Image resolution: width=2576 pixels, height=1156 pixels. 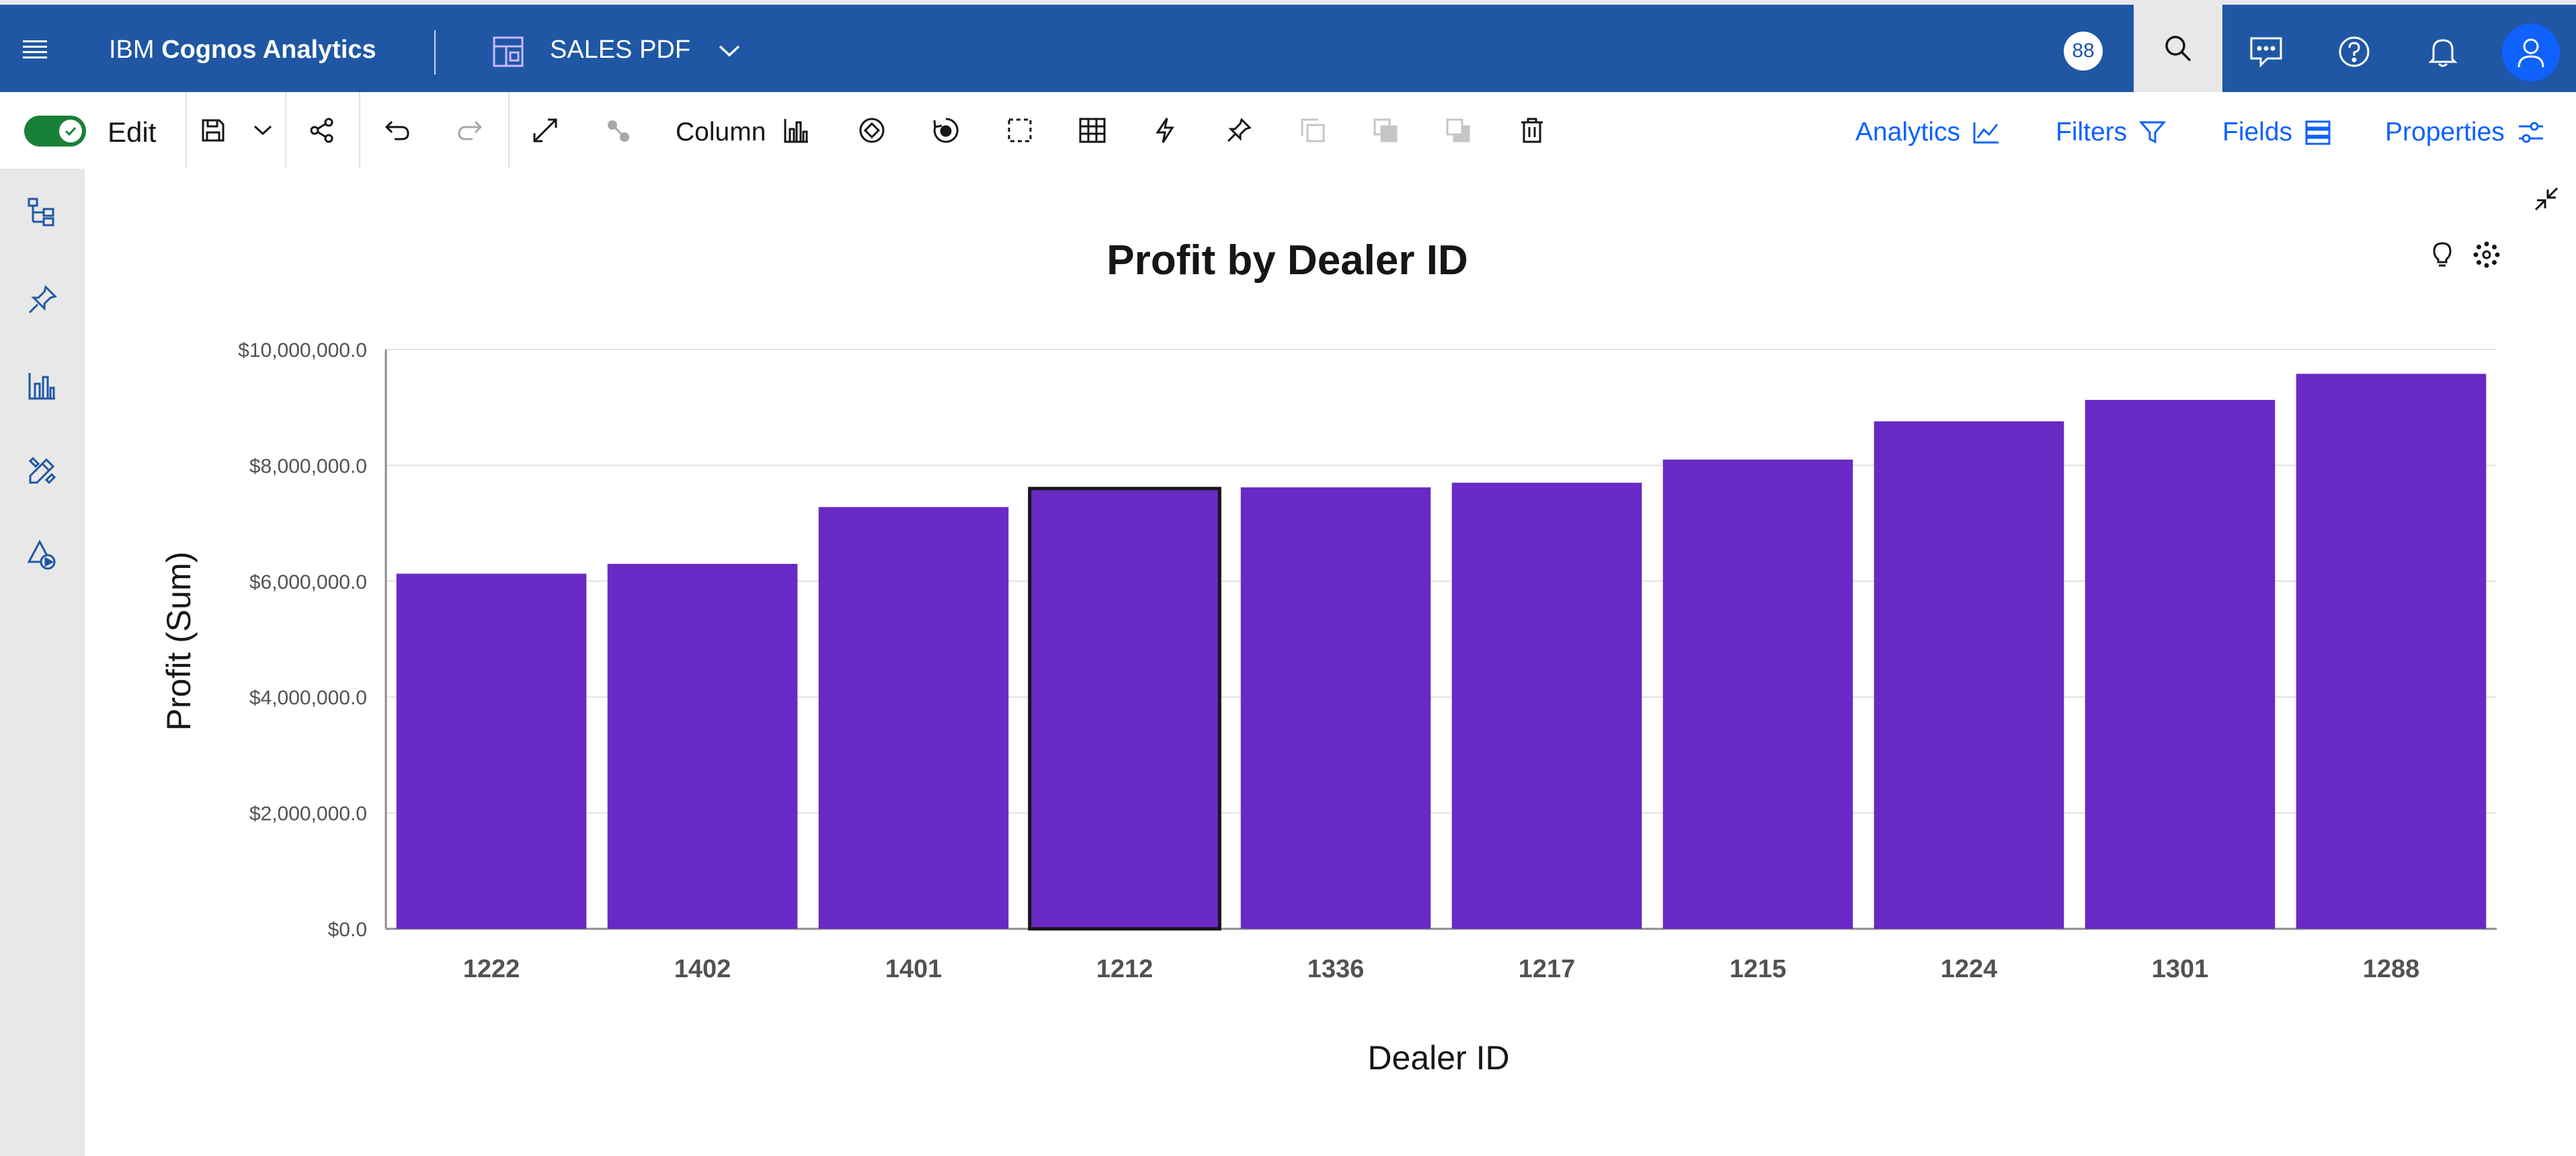 I want to click on search-button, so click(x=2178, y=48).